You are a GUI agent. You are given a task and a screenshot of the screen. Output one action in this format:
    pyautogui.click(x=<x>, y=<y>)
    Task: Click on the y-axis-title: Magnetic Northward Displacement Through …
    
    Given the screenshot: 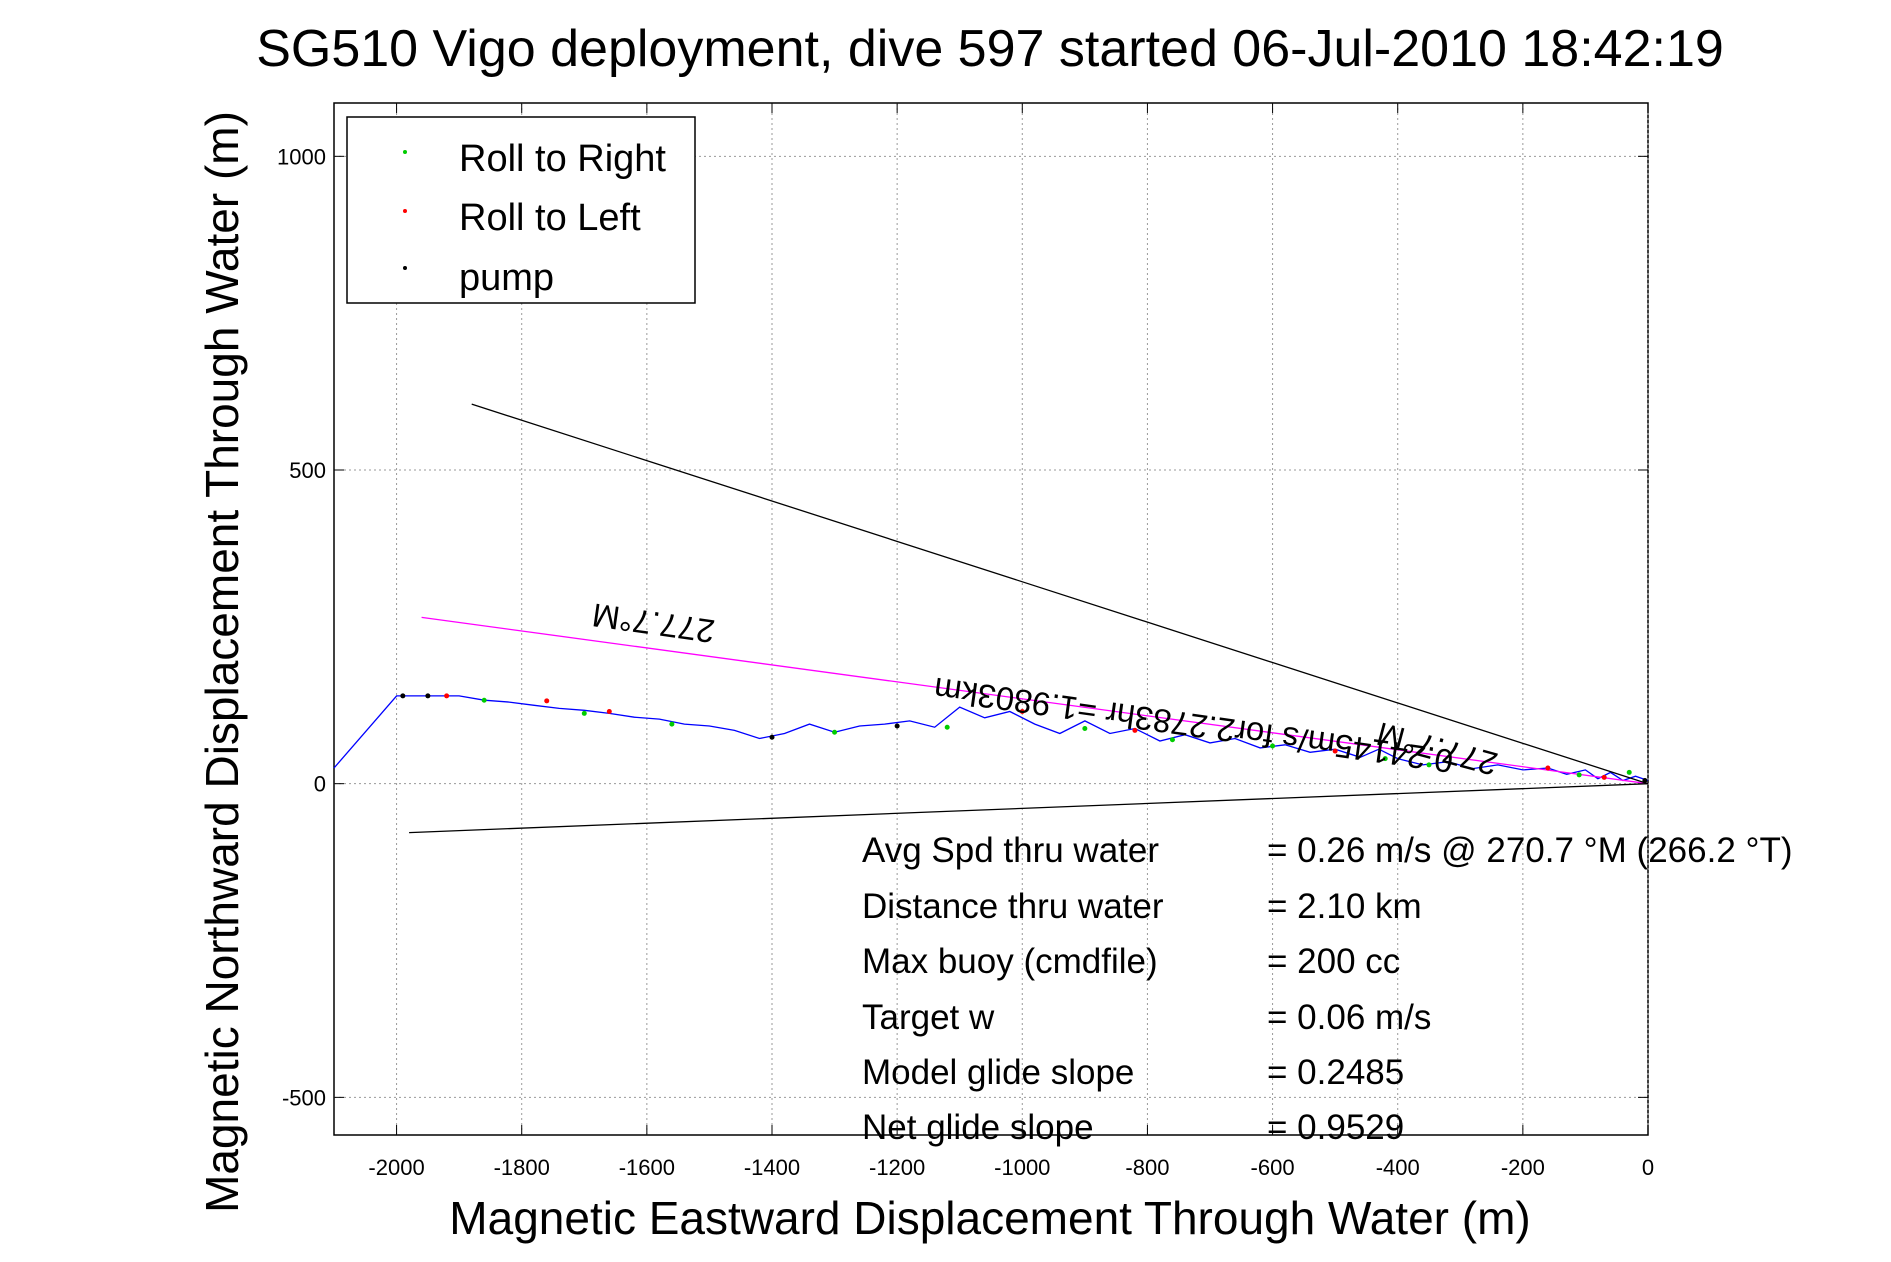 What is the action you would take?
    pyautogui.click(x=222, y=662)
    